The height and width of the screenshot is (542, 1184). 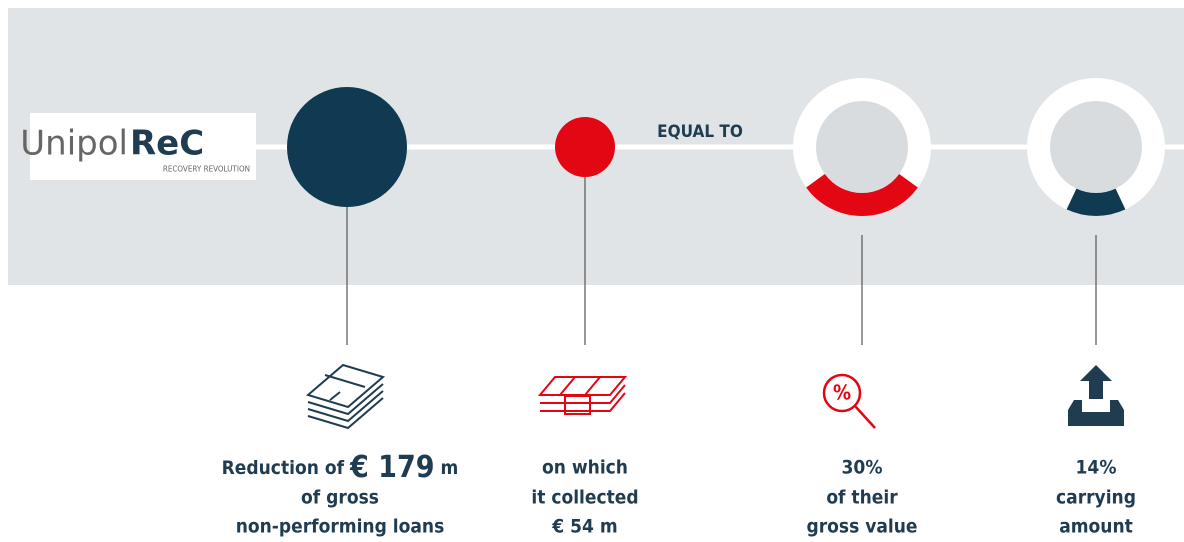 What do you see at coordinates (347, 147) in the screenshot?
I see `dot-large` at bounding box center [347, 147].